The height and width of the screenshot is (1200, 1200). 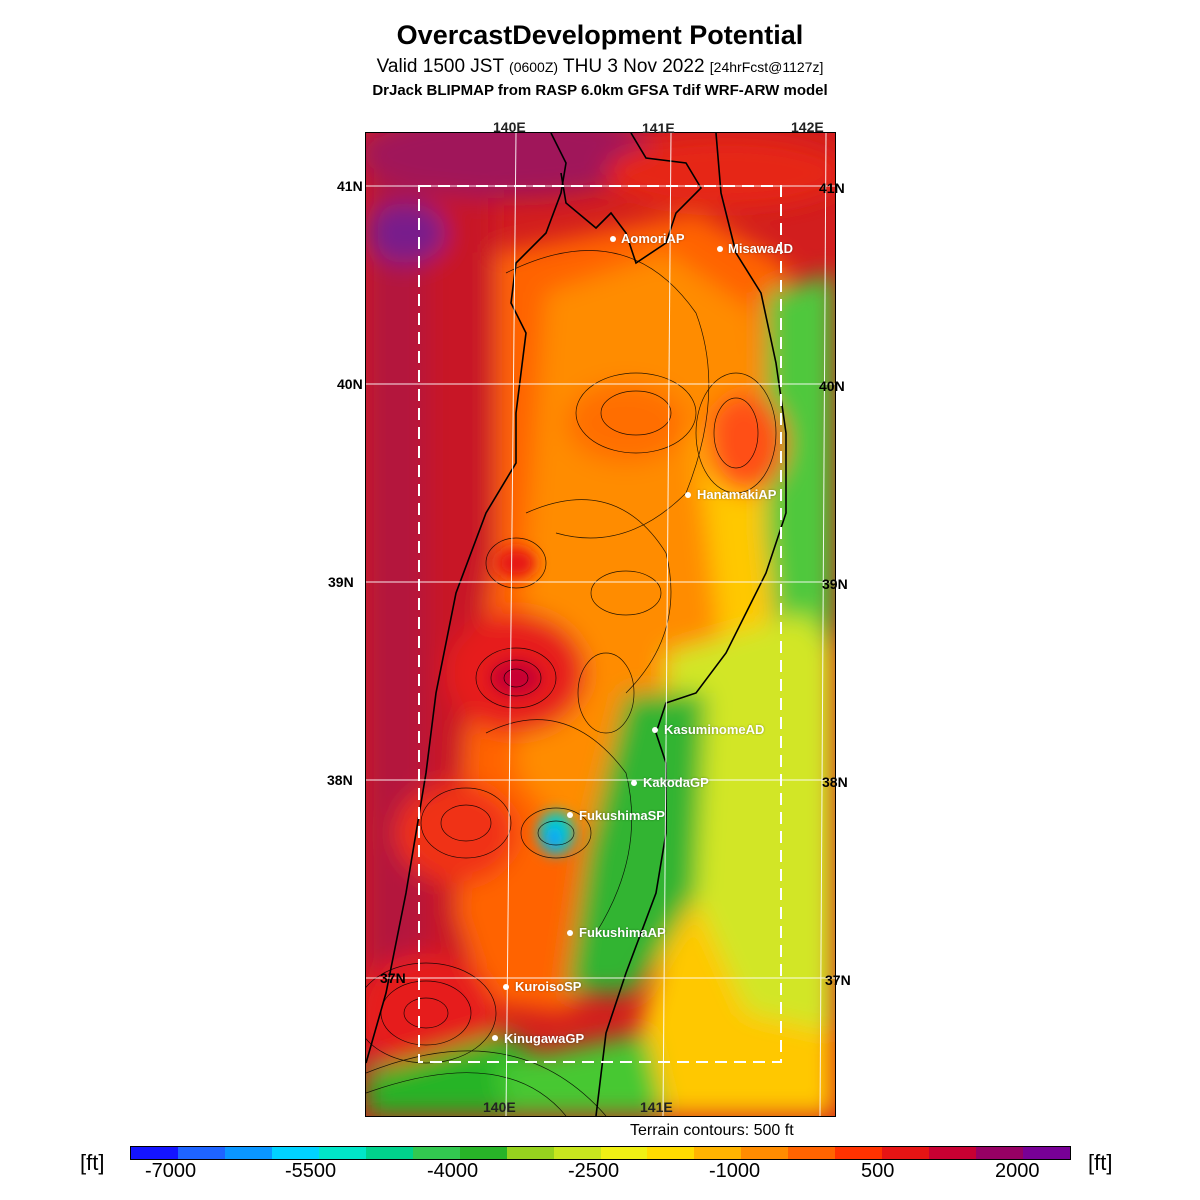 What do you see at coordinates (832, 188) in the screenshot?
I see `lat-tick-41n-right: 41N` at bounding box center [832, 188].